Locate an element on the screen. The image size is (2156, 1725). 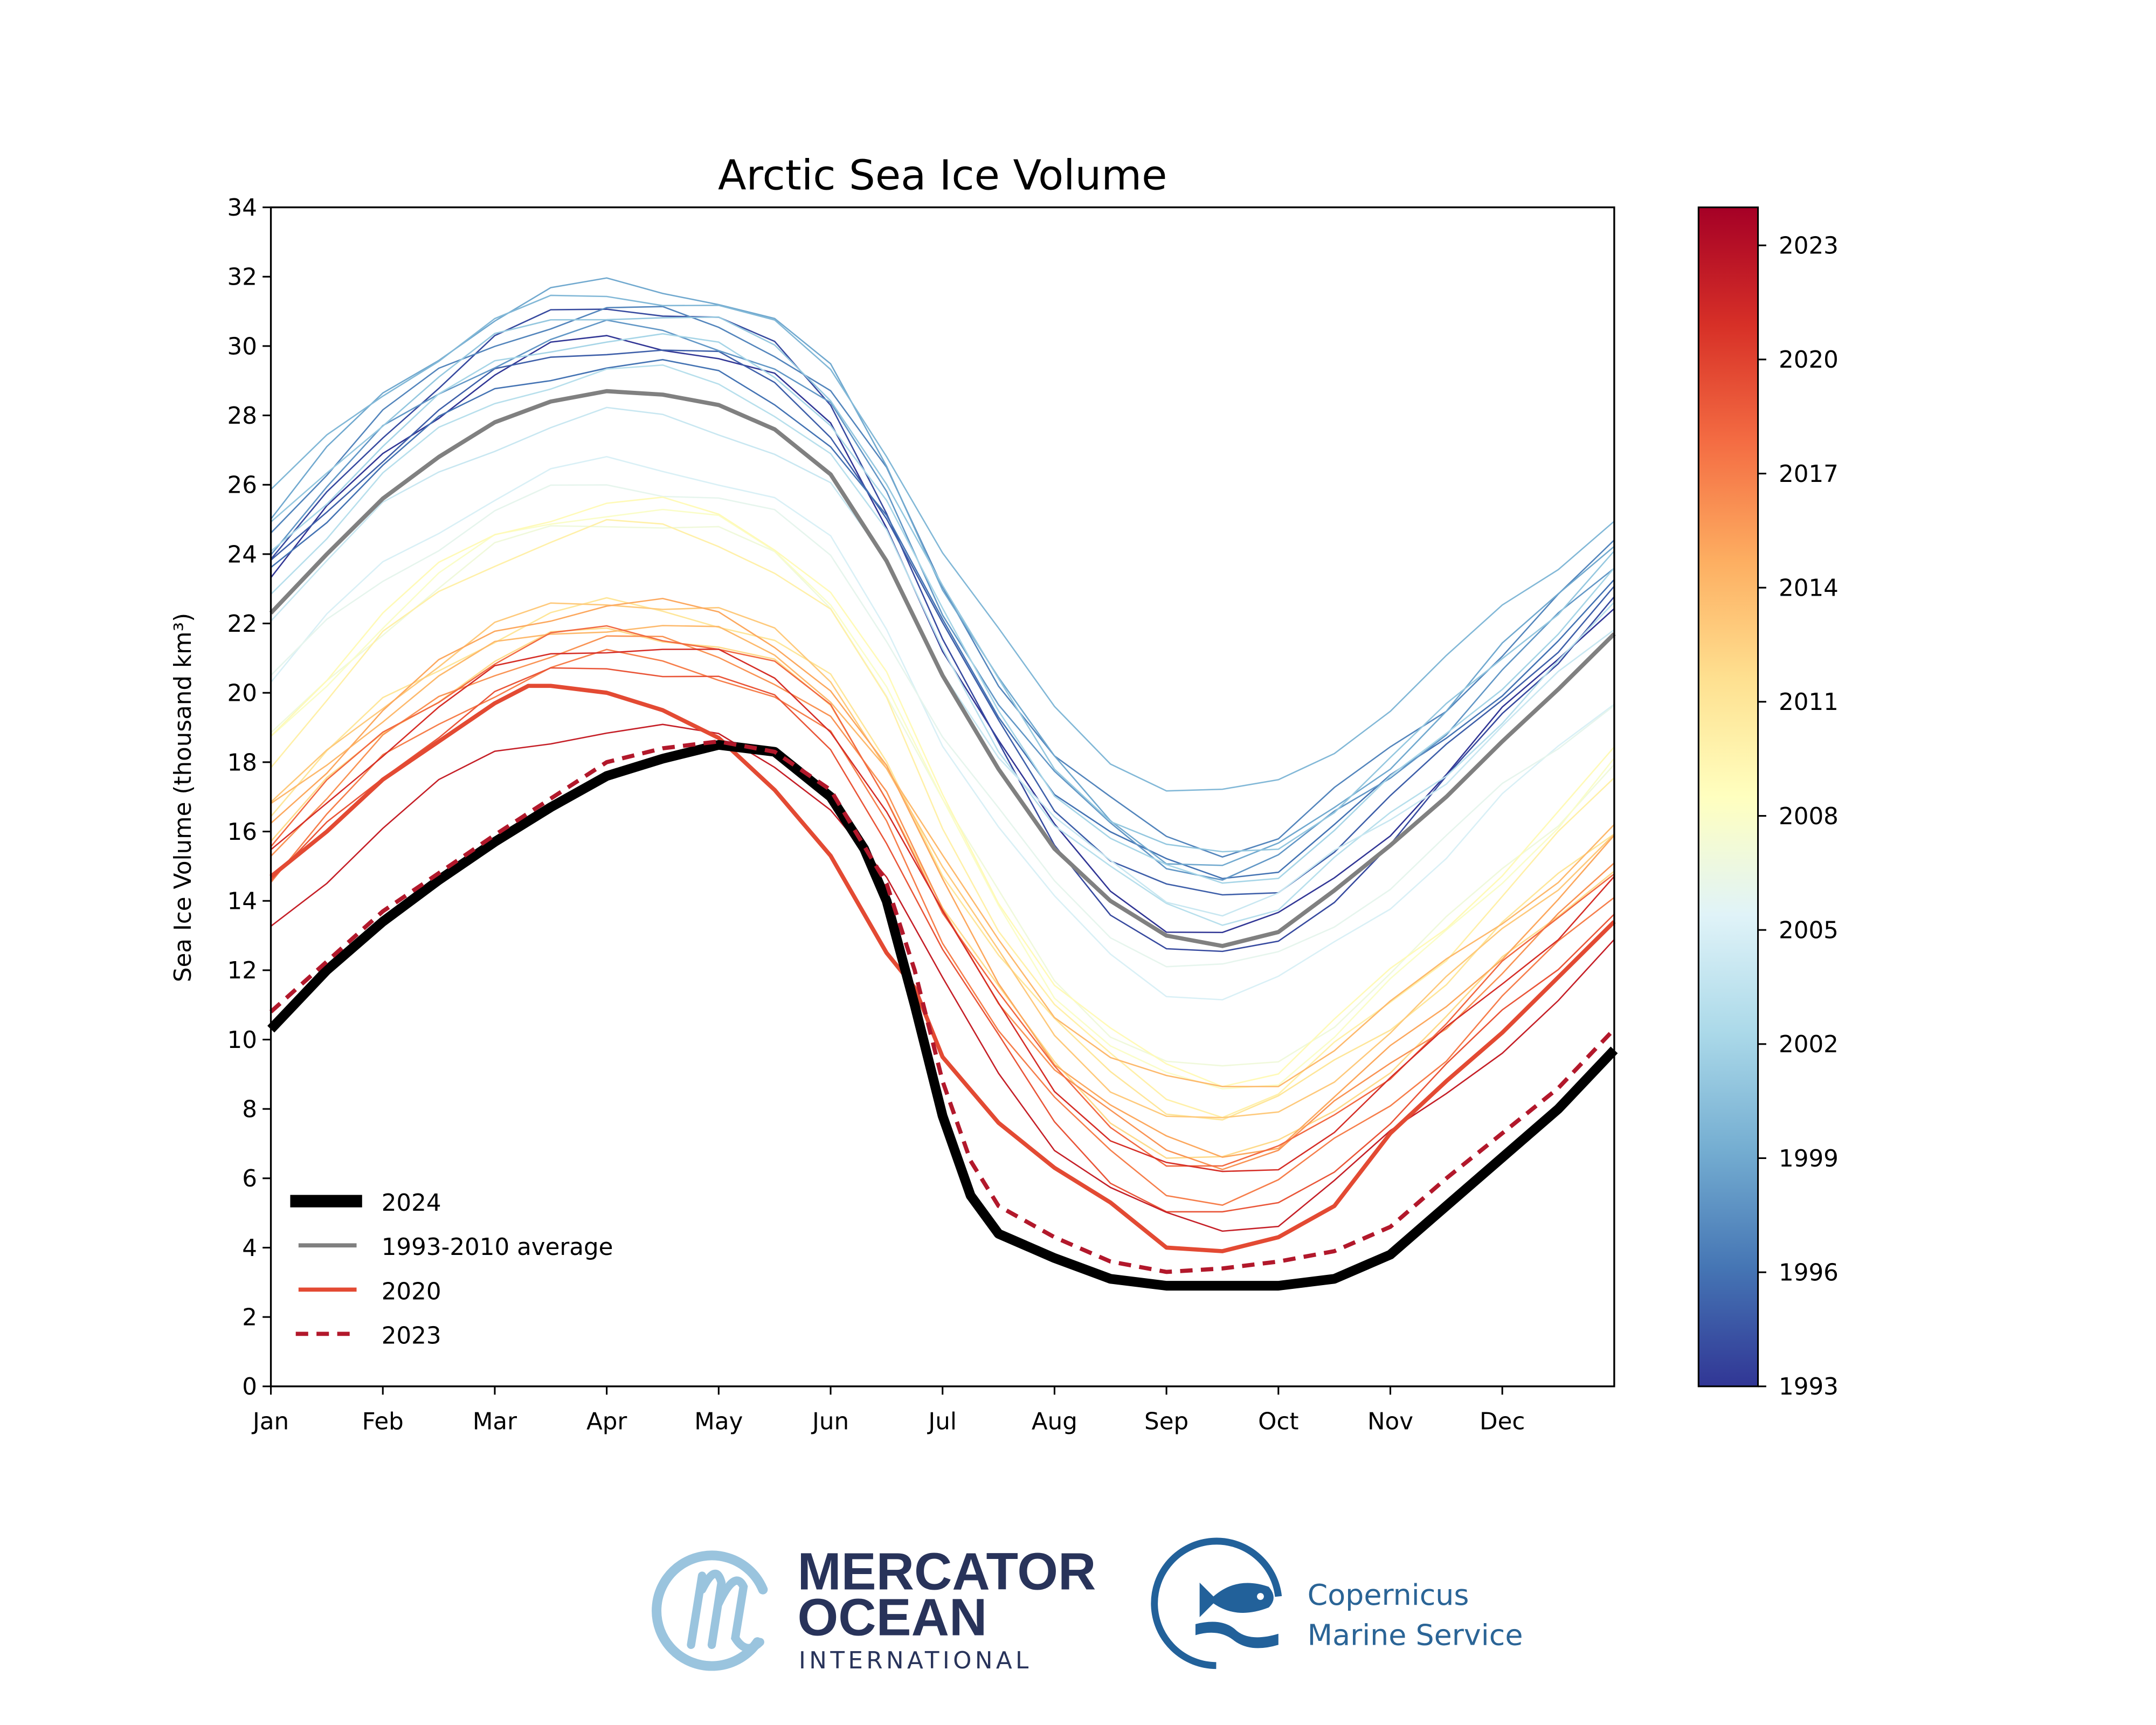
y-tick-label: 32 is located at coordinates (242, 277).